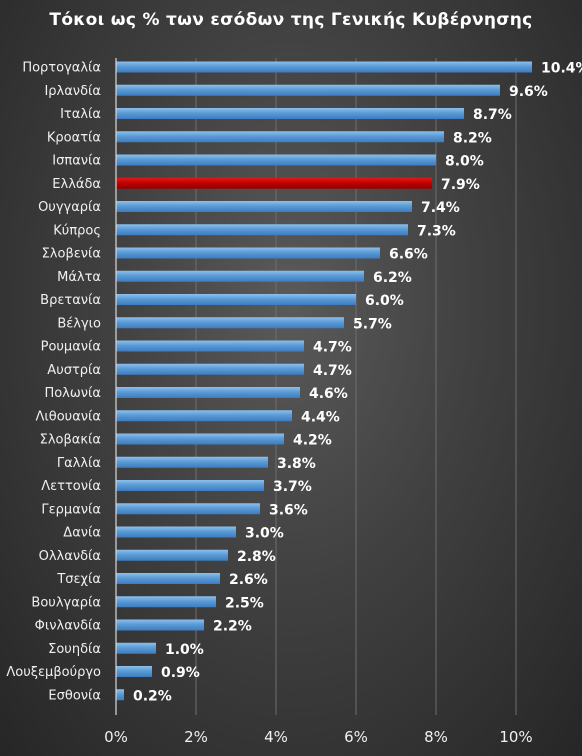 This screenshot has height=756, width=582. What do you see at coordinates (82, 533) in the screenshot?
I see `category-label: Δανία` at bounding box center [82, 533].